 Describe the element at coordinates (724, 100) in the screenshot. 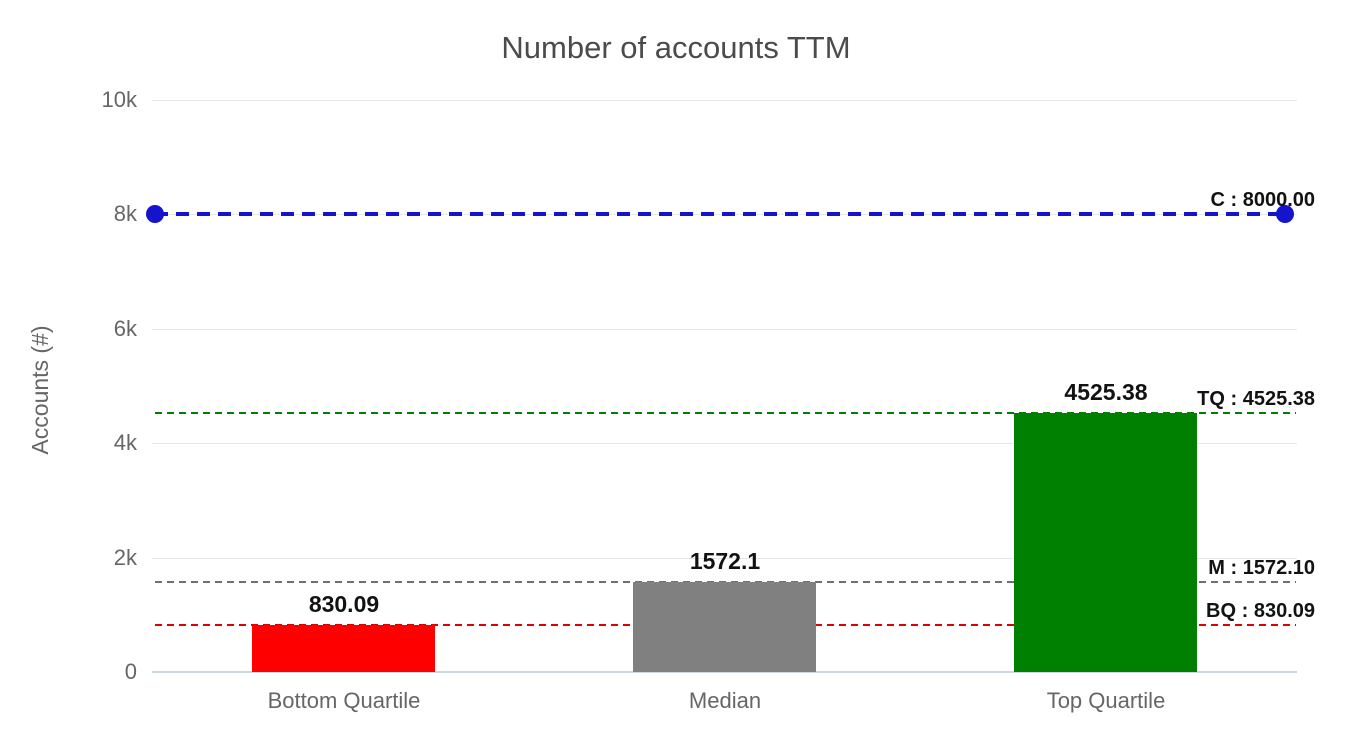

I see `gridline-10k` at that location.